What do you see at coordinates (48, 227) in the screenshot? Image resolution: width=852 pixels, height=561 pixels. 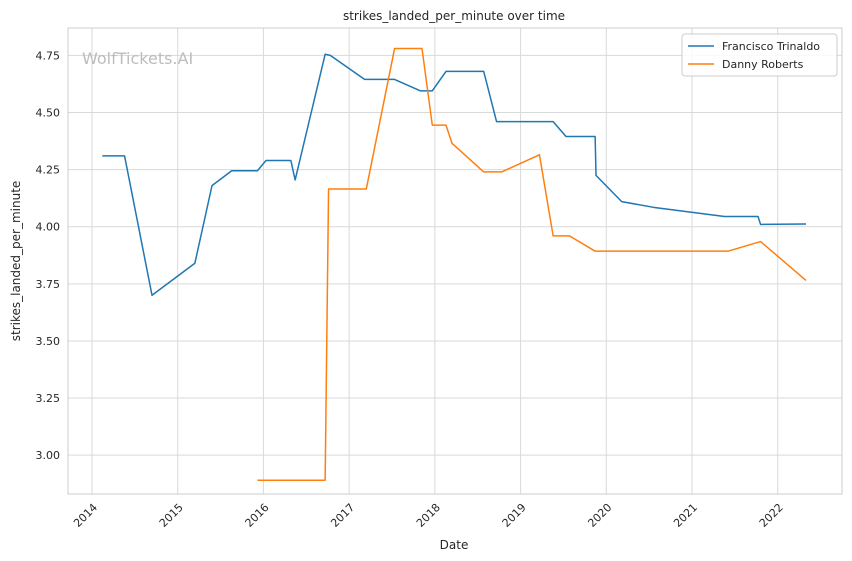 I see `y-tick-label: 4.00` at bounding box center [48, 227].